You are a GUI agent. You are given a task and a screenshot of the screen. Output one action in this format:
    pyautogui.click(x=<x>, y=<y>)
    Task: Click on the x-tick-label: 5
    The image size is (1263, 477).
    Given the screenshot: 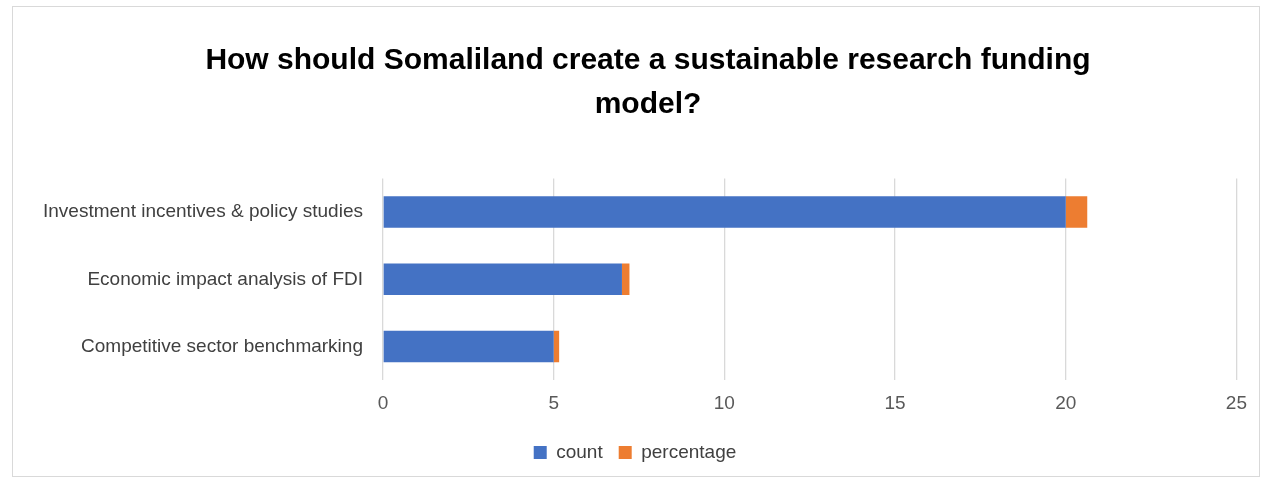 What is the action you would take?
    pyautogui.click(x=553, y=402)
    